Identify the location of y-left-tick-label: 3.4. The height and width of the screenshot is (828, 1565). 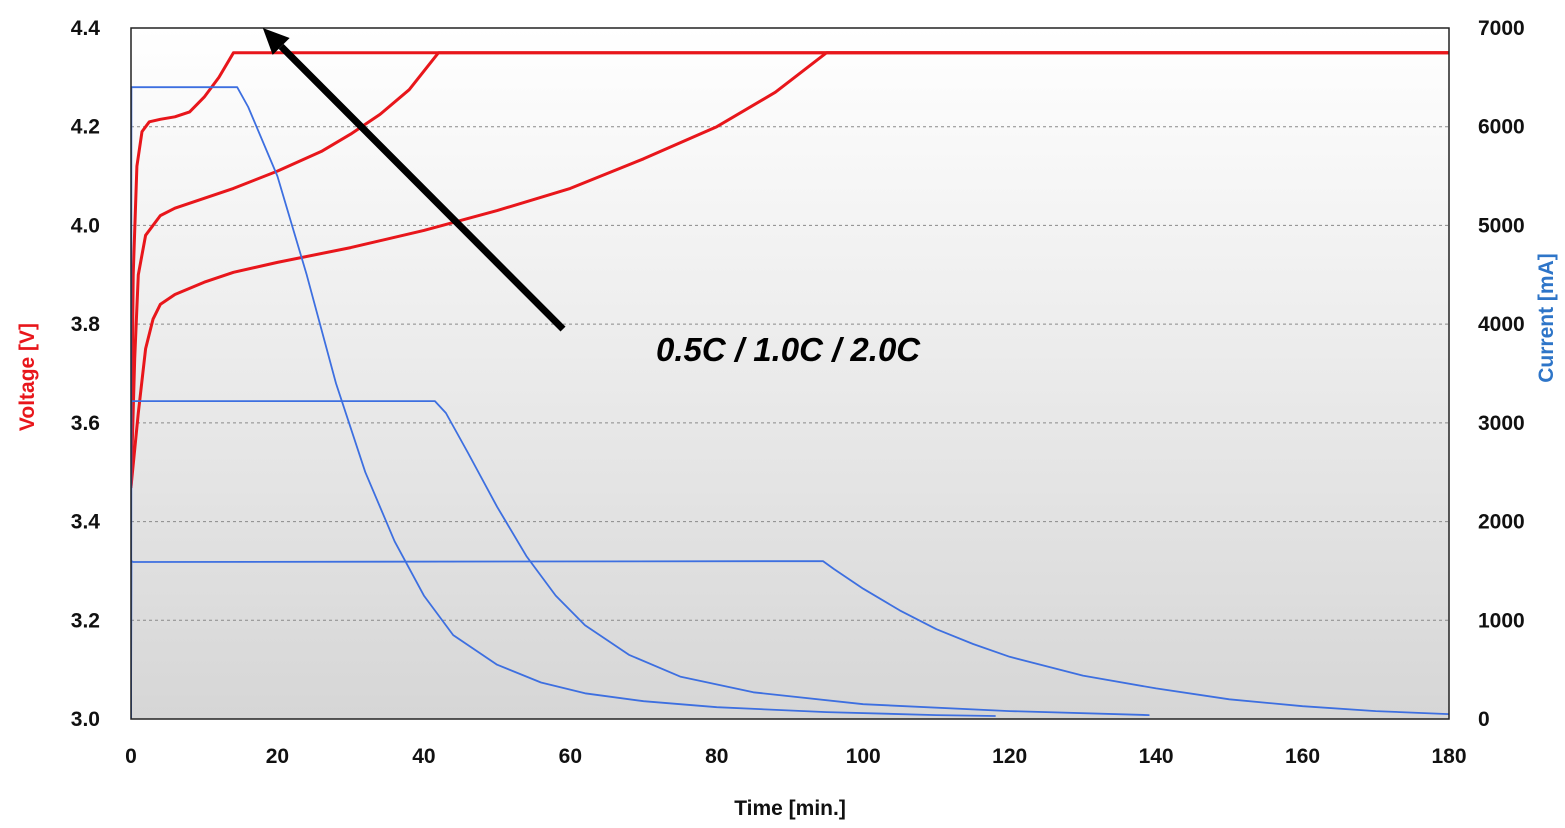
(86, 522).